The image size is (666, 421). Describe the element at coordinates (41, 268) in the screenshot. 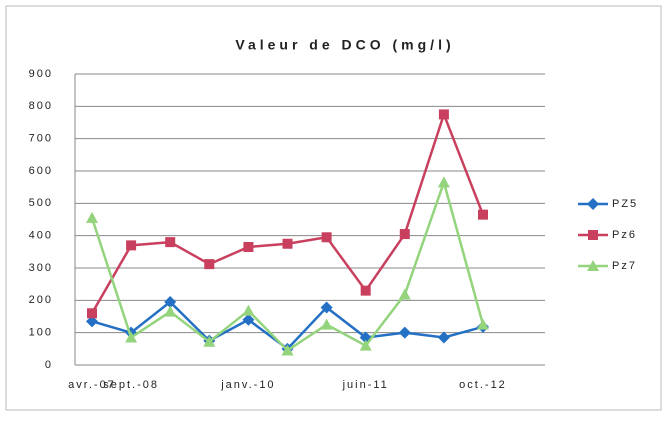

I see `y-tick-label: 300` at that location.